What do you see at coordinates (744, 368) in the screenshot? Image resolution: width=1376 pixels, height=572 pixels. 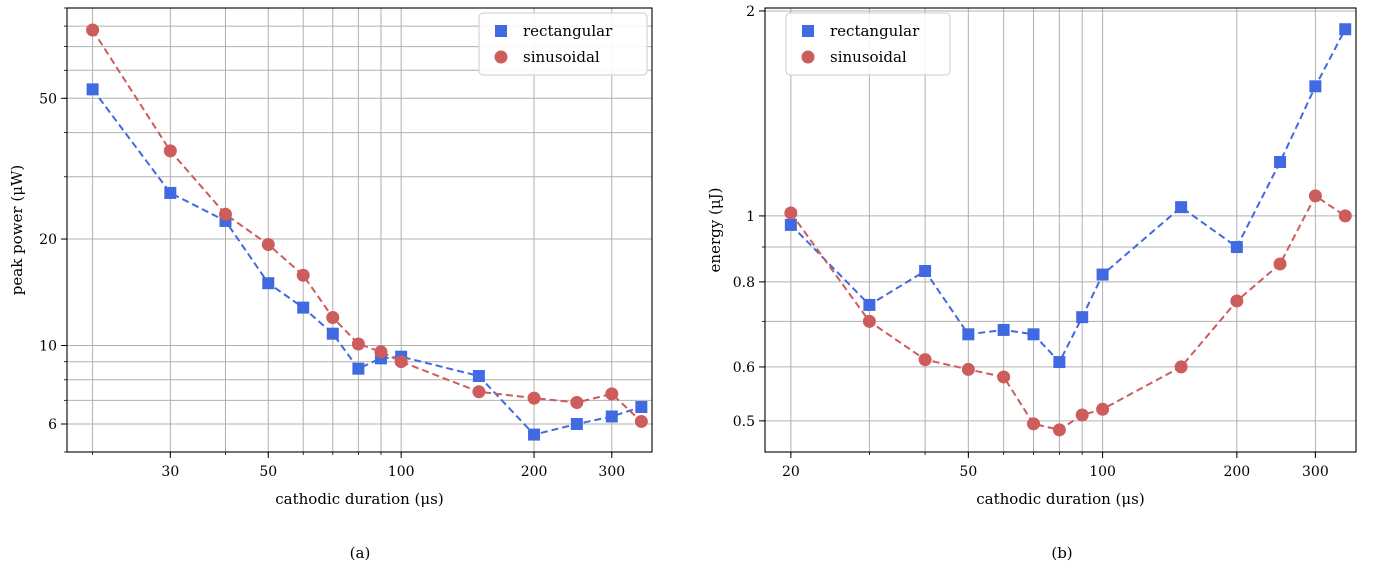 I see `y-tick-label: 0.6` at bounding box center [744, 368].